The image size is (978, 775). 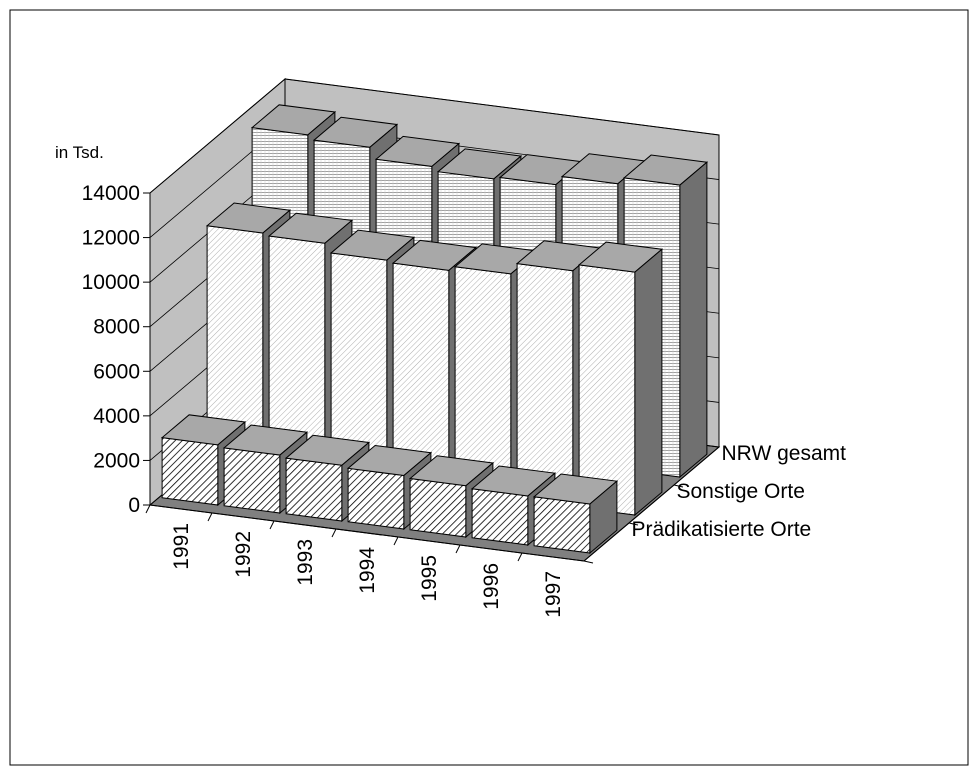 What do you see at coordinates (134, 505) in the screenshot?
I see `y-tick-label: 0` at bounding box center [134, 505].